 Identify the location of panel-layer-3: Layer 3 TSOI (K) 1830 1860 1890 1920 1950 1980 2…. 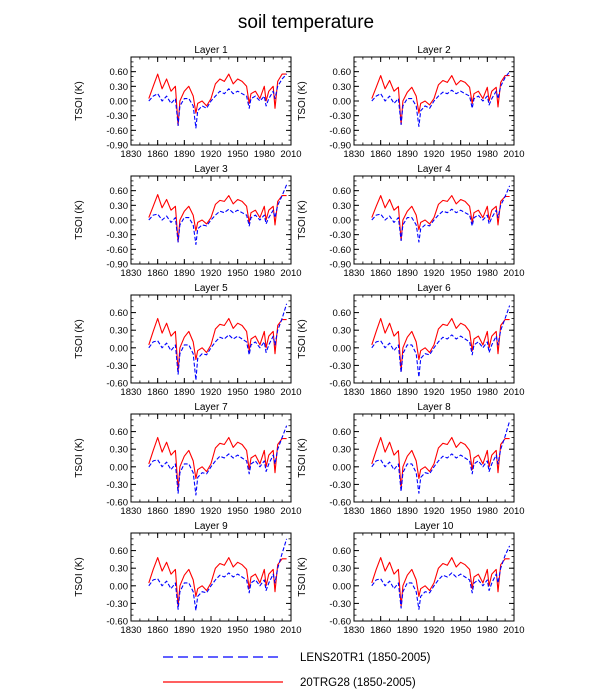
(188, 221).